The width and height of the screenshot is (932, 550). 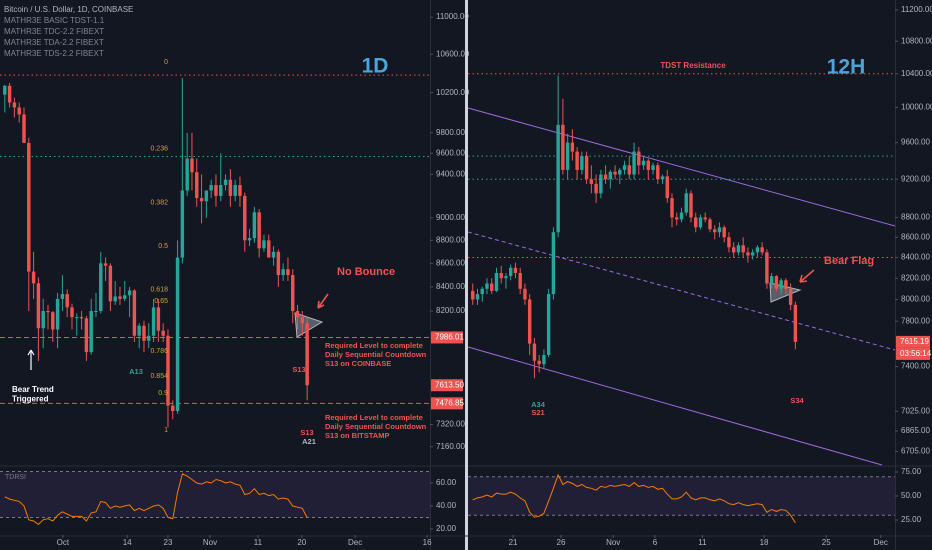 I want to click on rsi-tick-label: 25.00, so click(x=911, y=519).